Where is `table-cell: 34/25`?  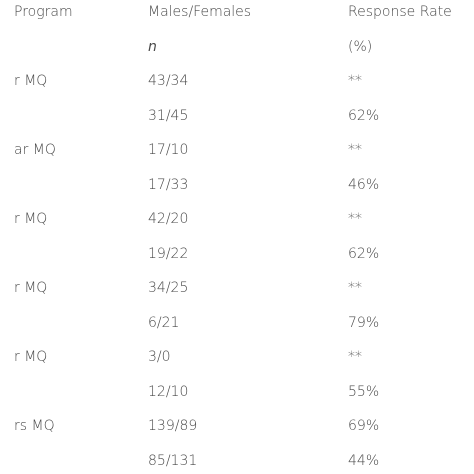
table-cell: 34/25 is located at coordinates (168, 288).